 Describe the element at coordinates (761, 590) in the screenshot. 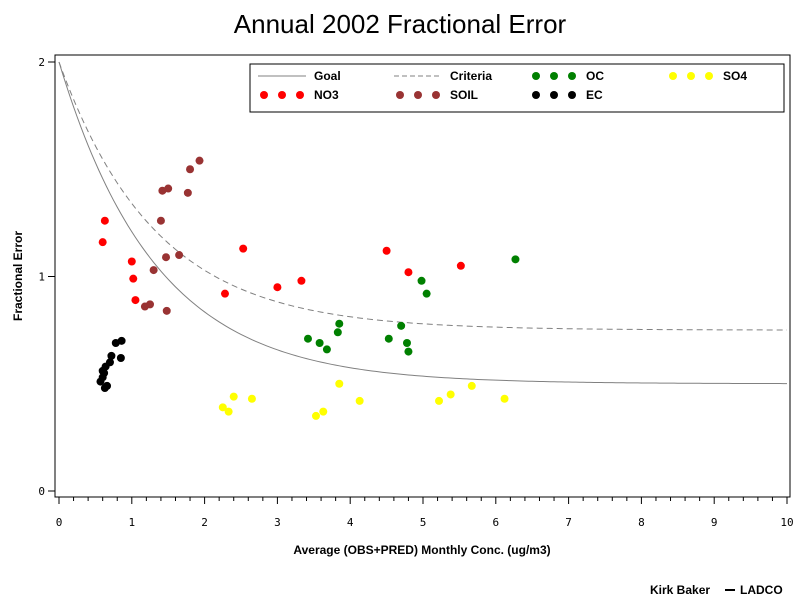

I see `credit-org: LADCO` at that location.